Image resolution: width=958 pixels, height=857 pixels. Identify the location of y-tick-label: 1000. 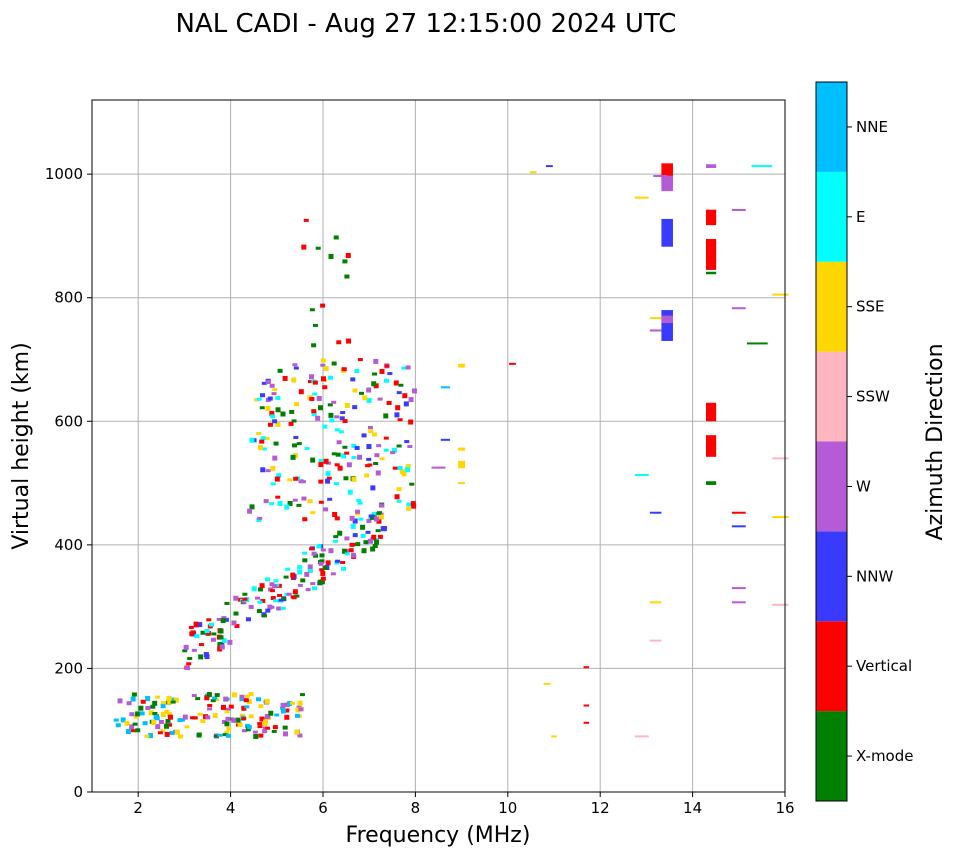
(64, 174).